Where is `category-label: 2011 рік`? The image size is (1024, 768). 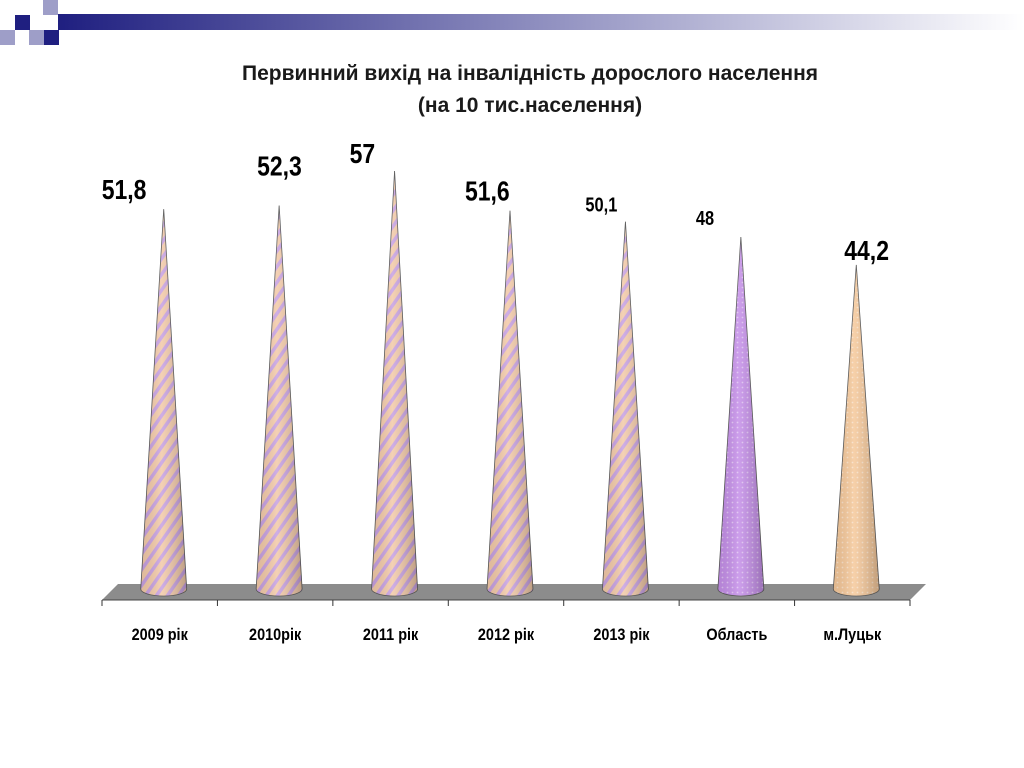
category-label: 2011 рік is located at coordinates (390, 635).